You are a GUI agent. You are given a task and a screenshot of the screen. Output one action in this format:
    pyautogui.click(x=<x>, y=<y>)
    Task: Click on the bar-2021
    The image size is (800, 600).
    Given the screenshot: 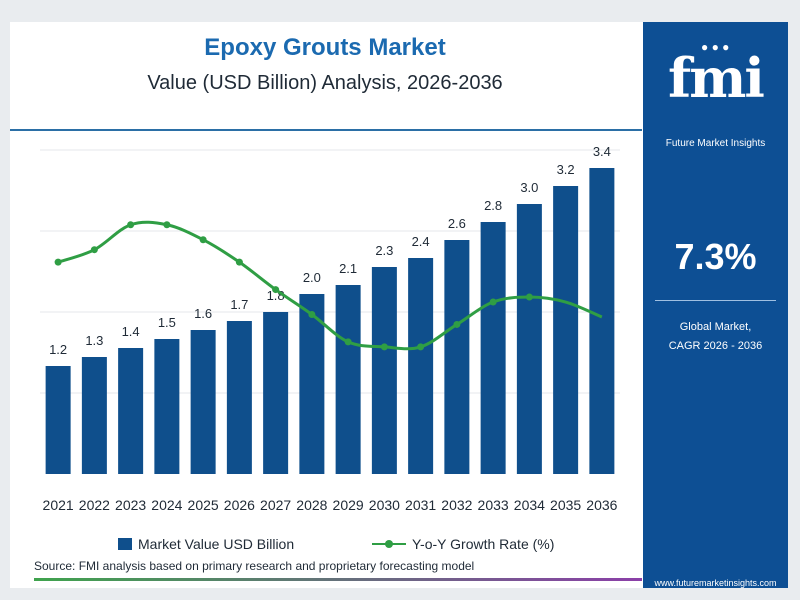 What is the action you would take?
    pyautogui.click(x=58, y=420)
    